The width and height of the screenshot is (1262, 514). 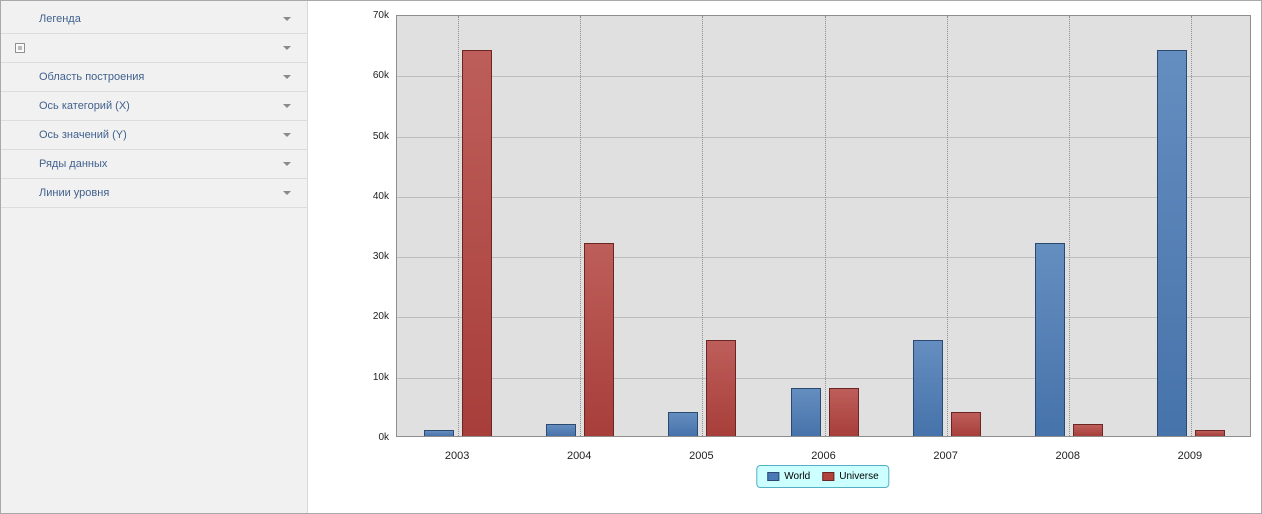 I want to click on bar-world-2009, so click(x=1171, y=243).